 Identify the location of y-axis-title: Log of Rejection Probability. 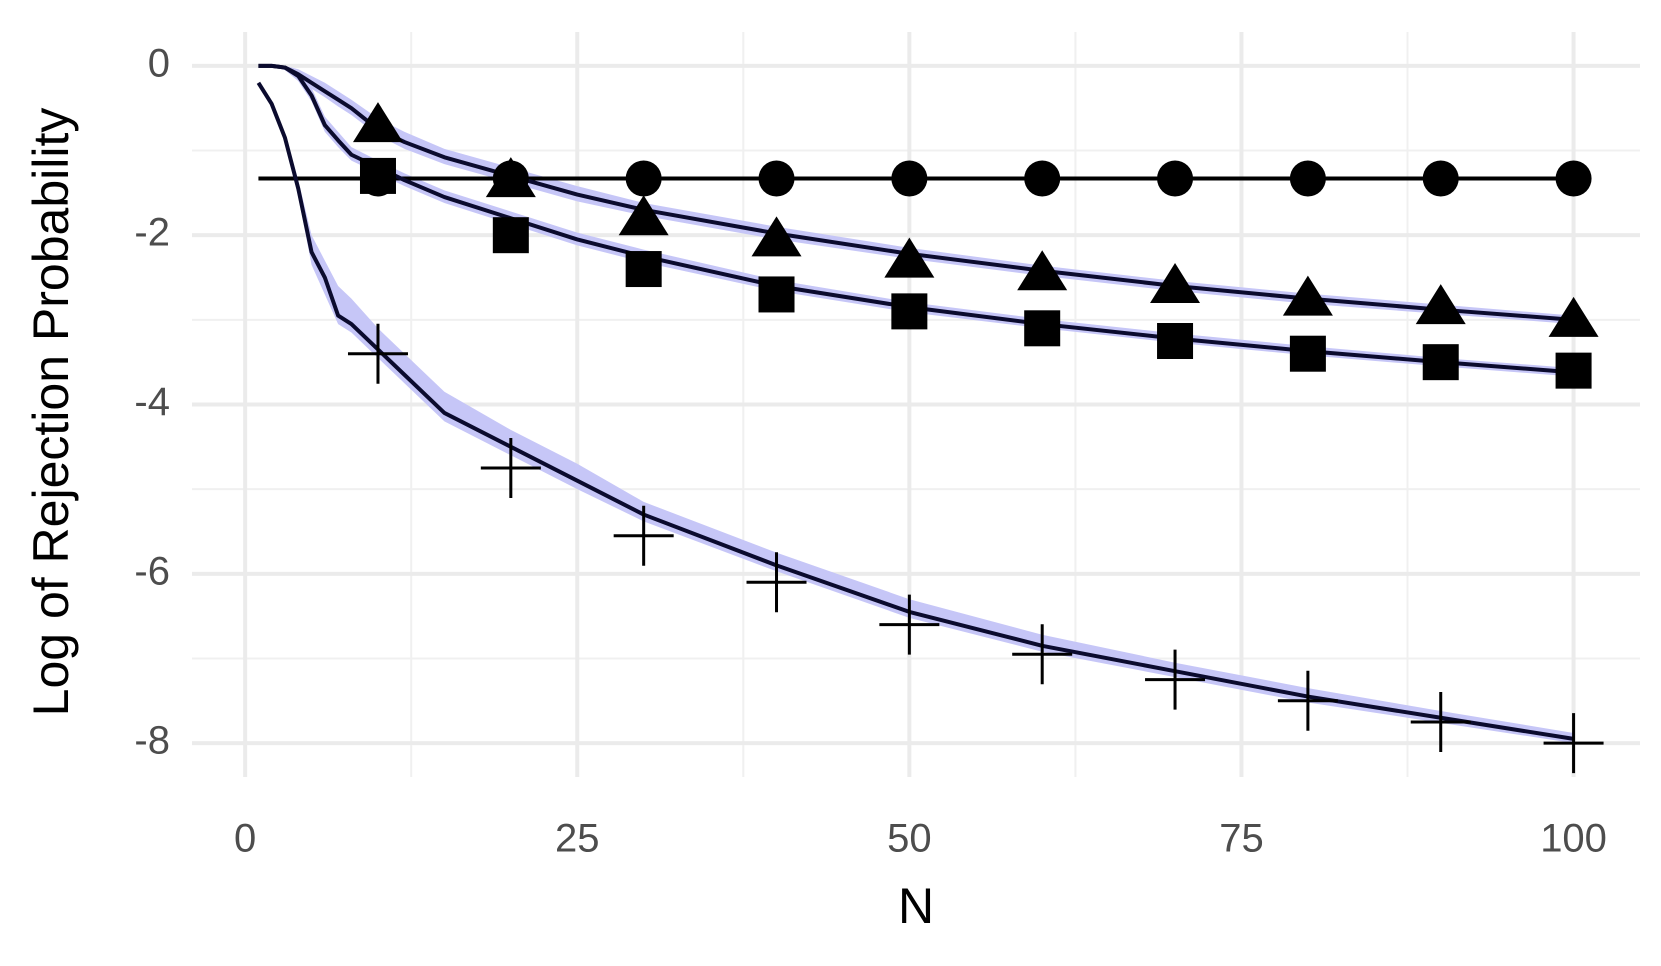
(51, 412).